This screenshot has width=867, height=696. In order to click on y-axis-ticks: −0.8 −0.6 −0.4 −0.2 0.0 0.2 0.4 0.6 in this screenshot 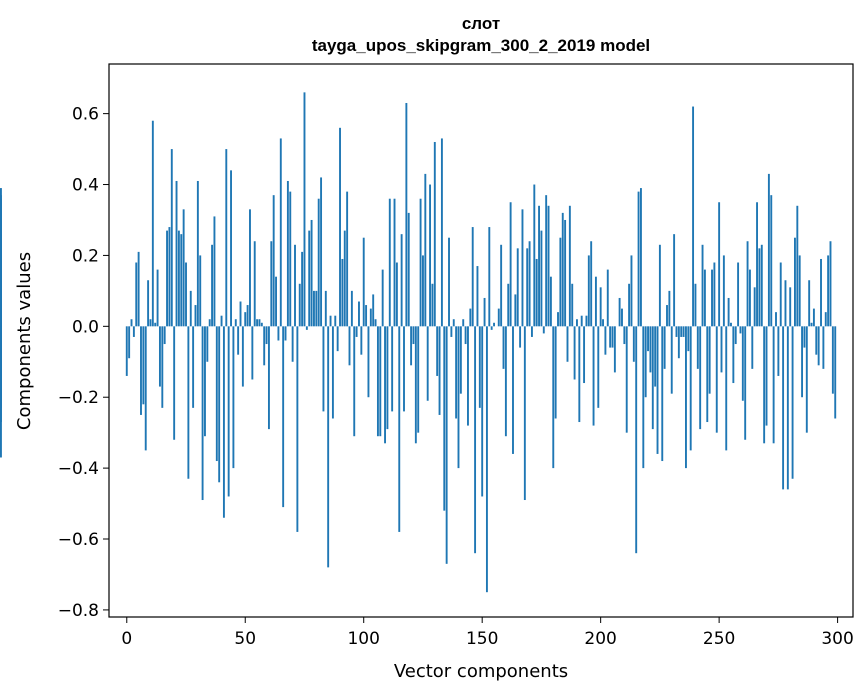, I will do `click(83, 363)`.